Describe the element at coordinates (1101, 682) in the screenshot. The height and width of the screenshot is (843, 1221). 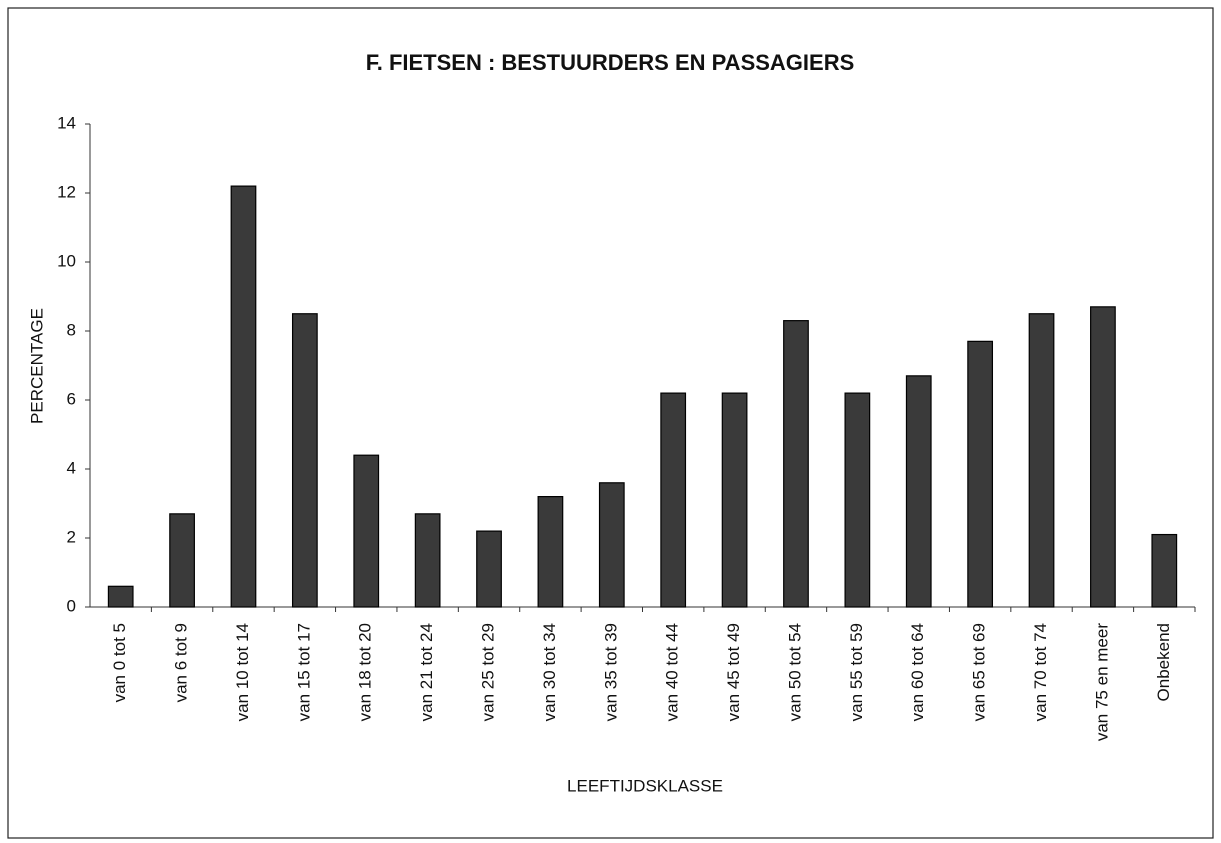
I see `x-tick-label: van 75 en meer` at that location.